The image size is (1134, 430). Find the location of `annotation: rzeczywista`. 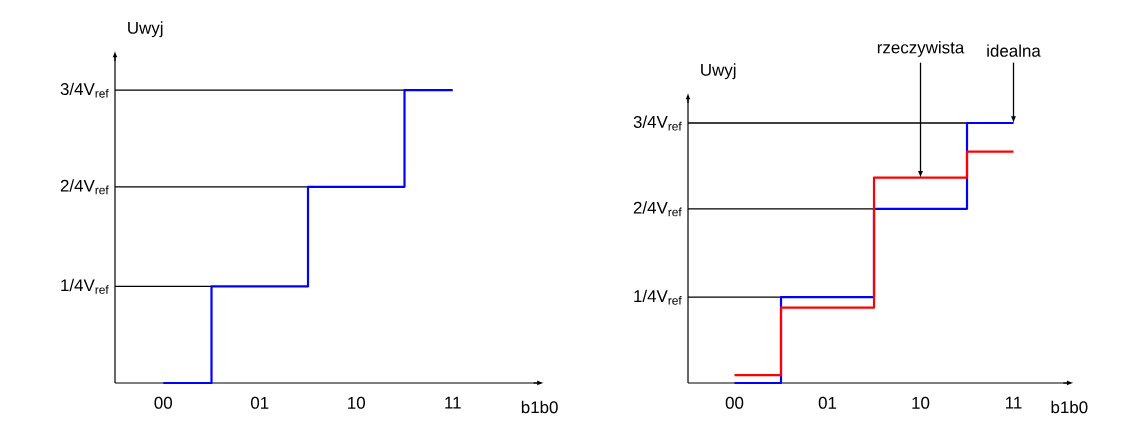

annotation: rzeczywista is located at coordinates (921, 49).